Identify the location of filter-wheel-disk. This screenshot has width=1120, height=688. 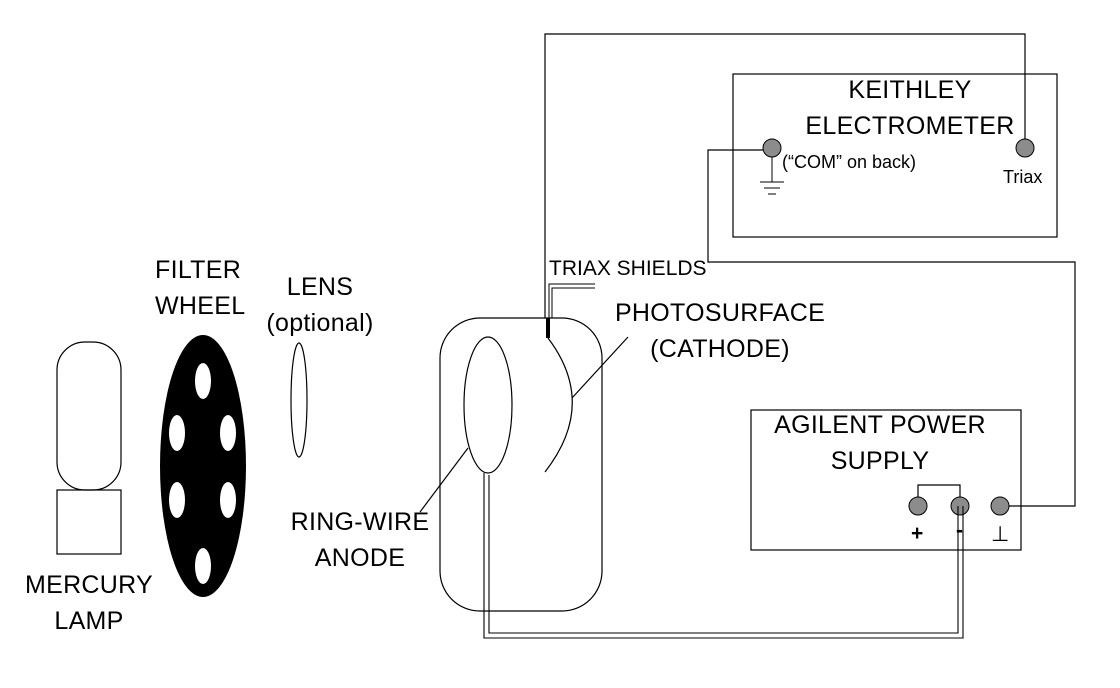
(203, 466).